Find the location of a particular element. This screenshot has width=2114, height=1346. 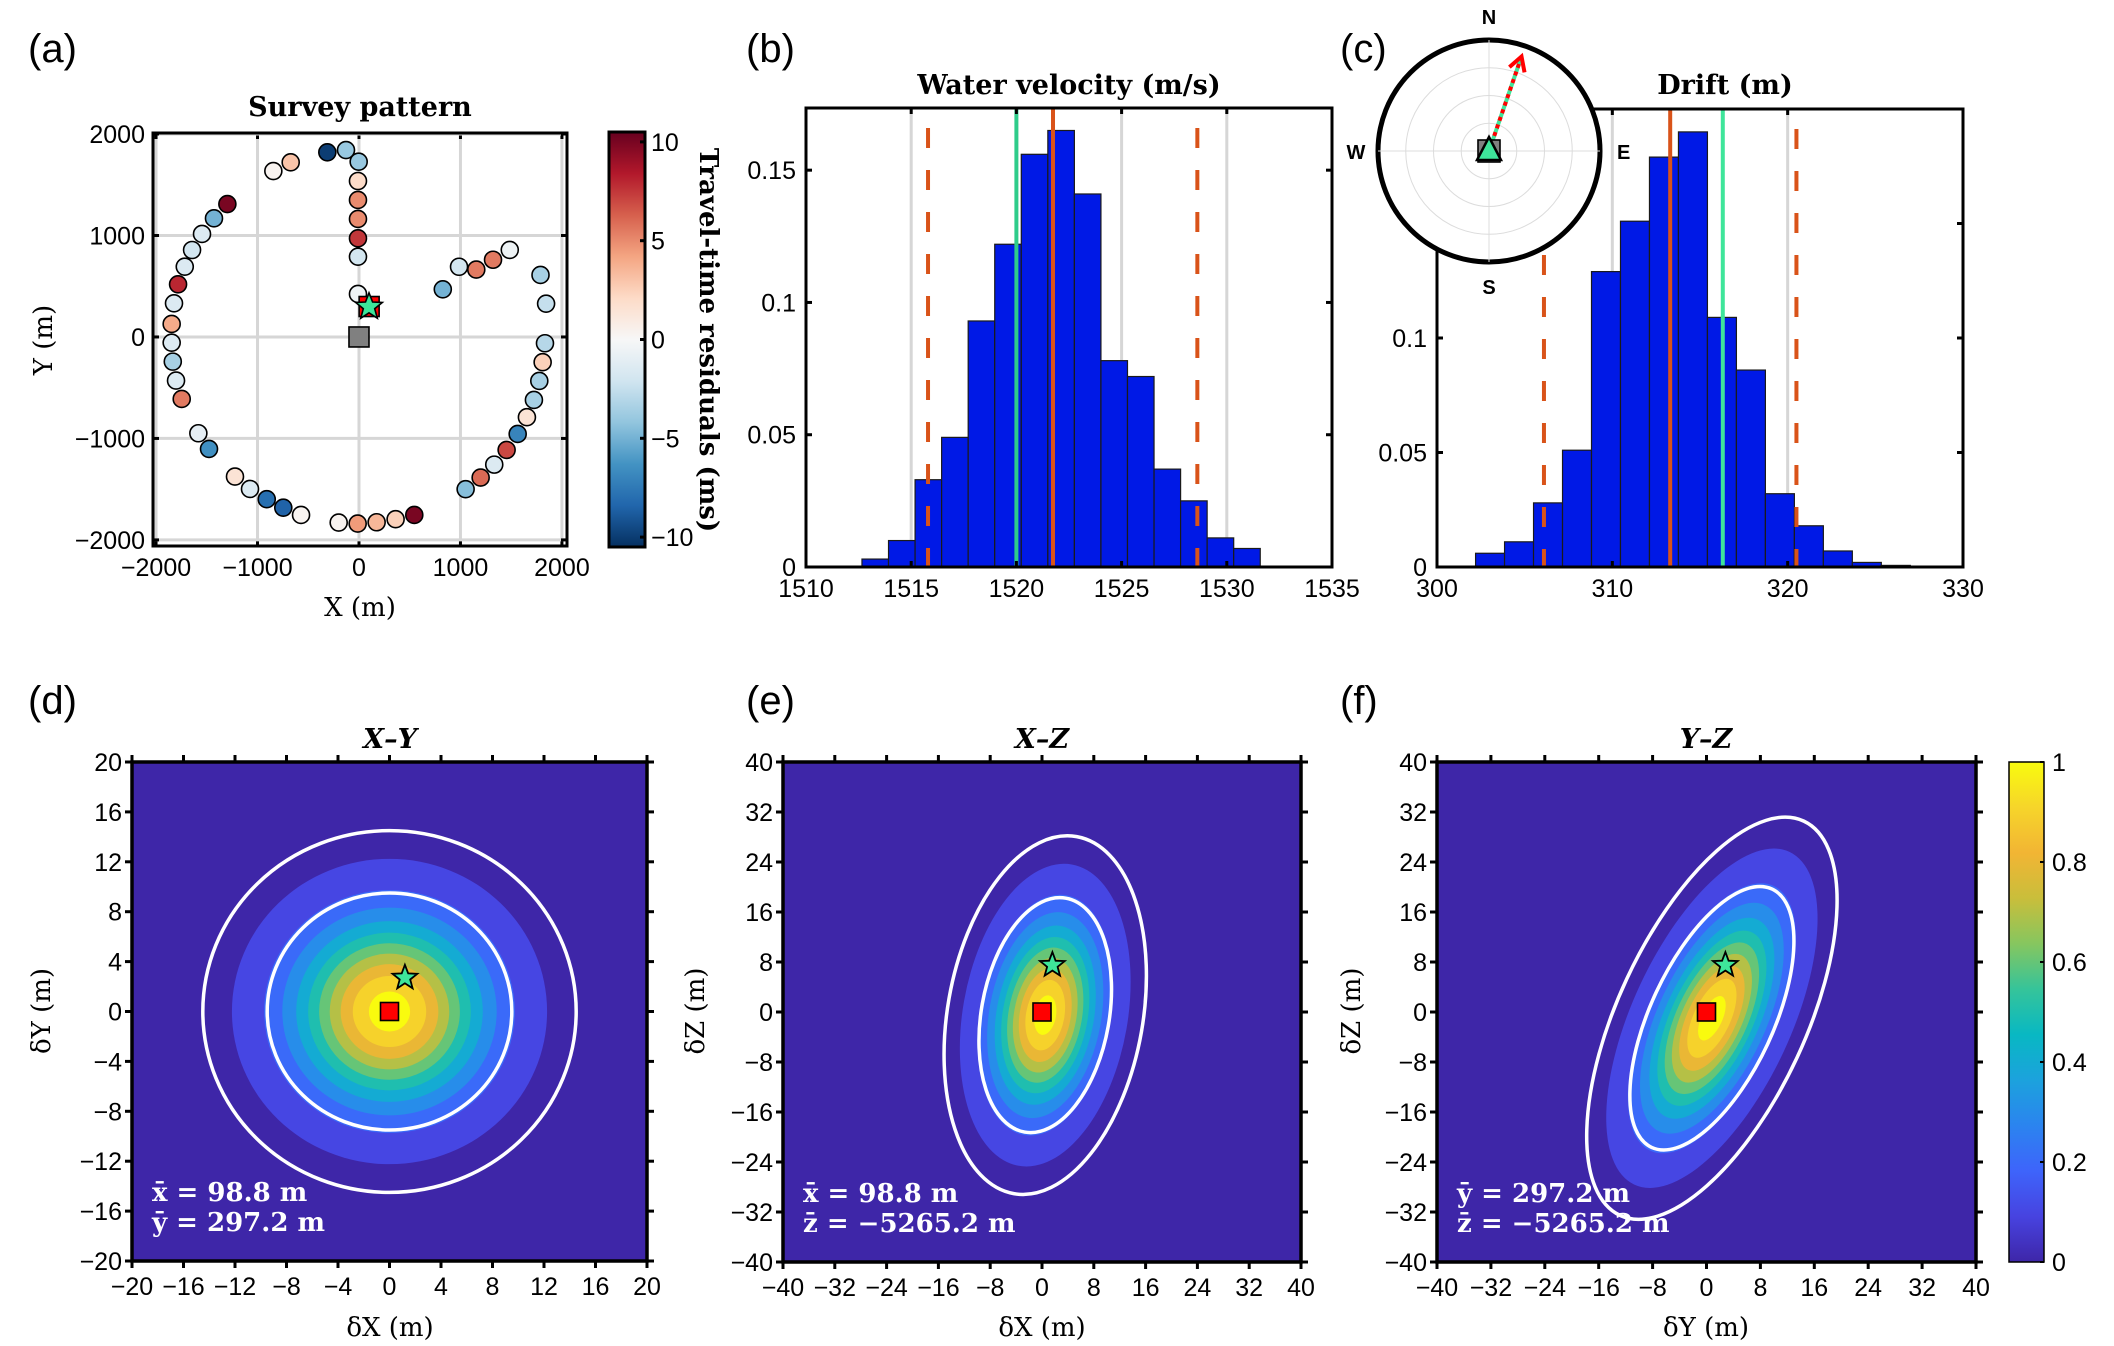

xlabel-a: X (m) is located at coordinates (360, 608).